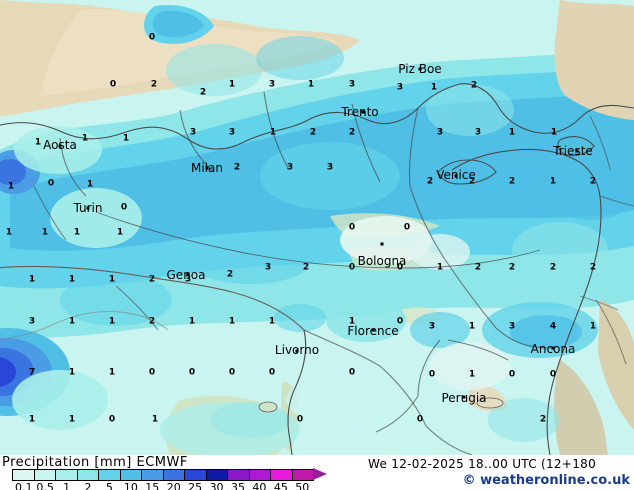 The width and height of the screenshot is (634, 490). What do you see at coordinates (360, 112) in the screenshot?
I see `city-label: Trento` at bounding box center [360, 112].